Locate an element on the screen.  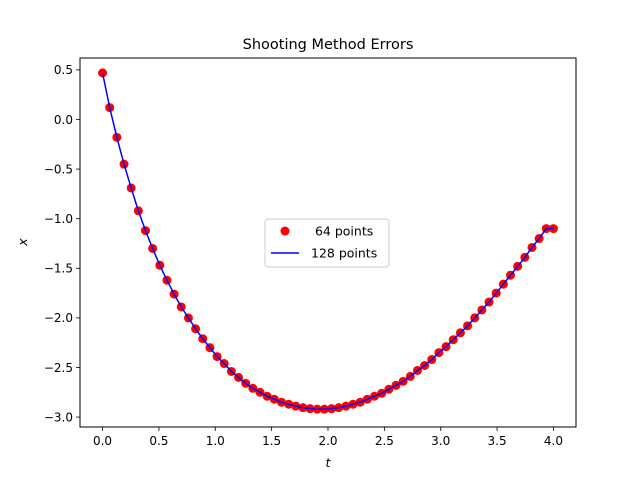
y-tick-label: −0.5 is located at coordinates (58, 169).